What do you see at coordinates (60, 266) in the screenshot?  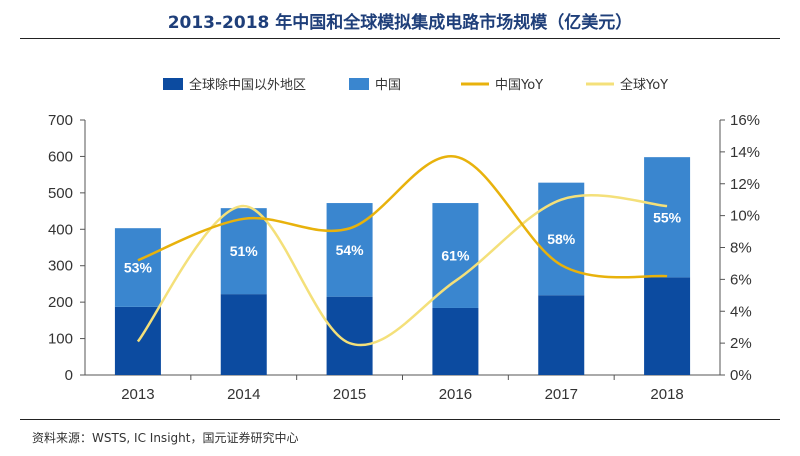 I see `y-left-tick-label: 300` at bounding box center [60, 266].